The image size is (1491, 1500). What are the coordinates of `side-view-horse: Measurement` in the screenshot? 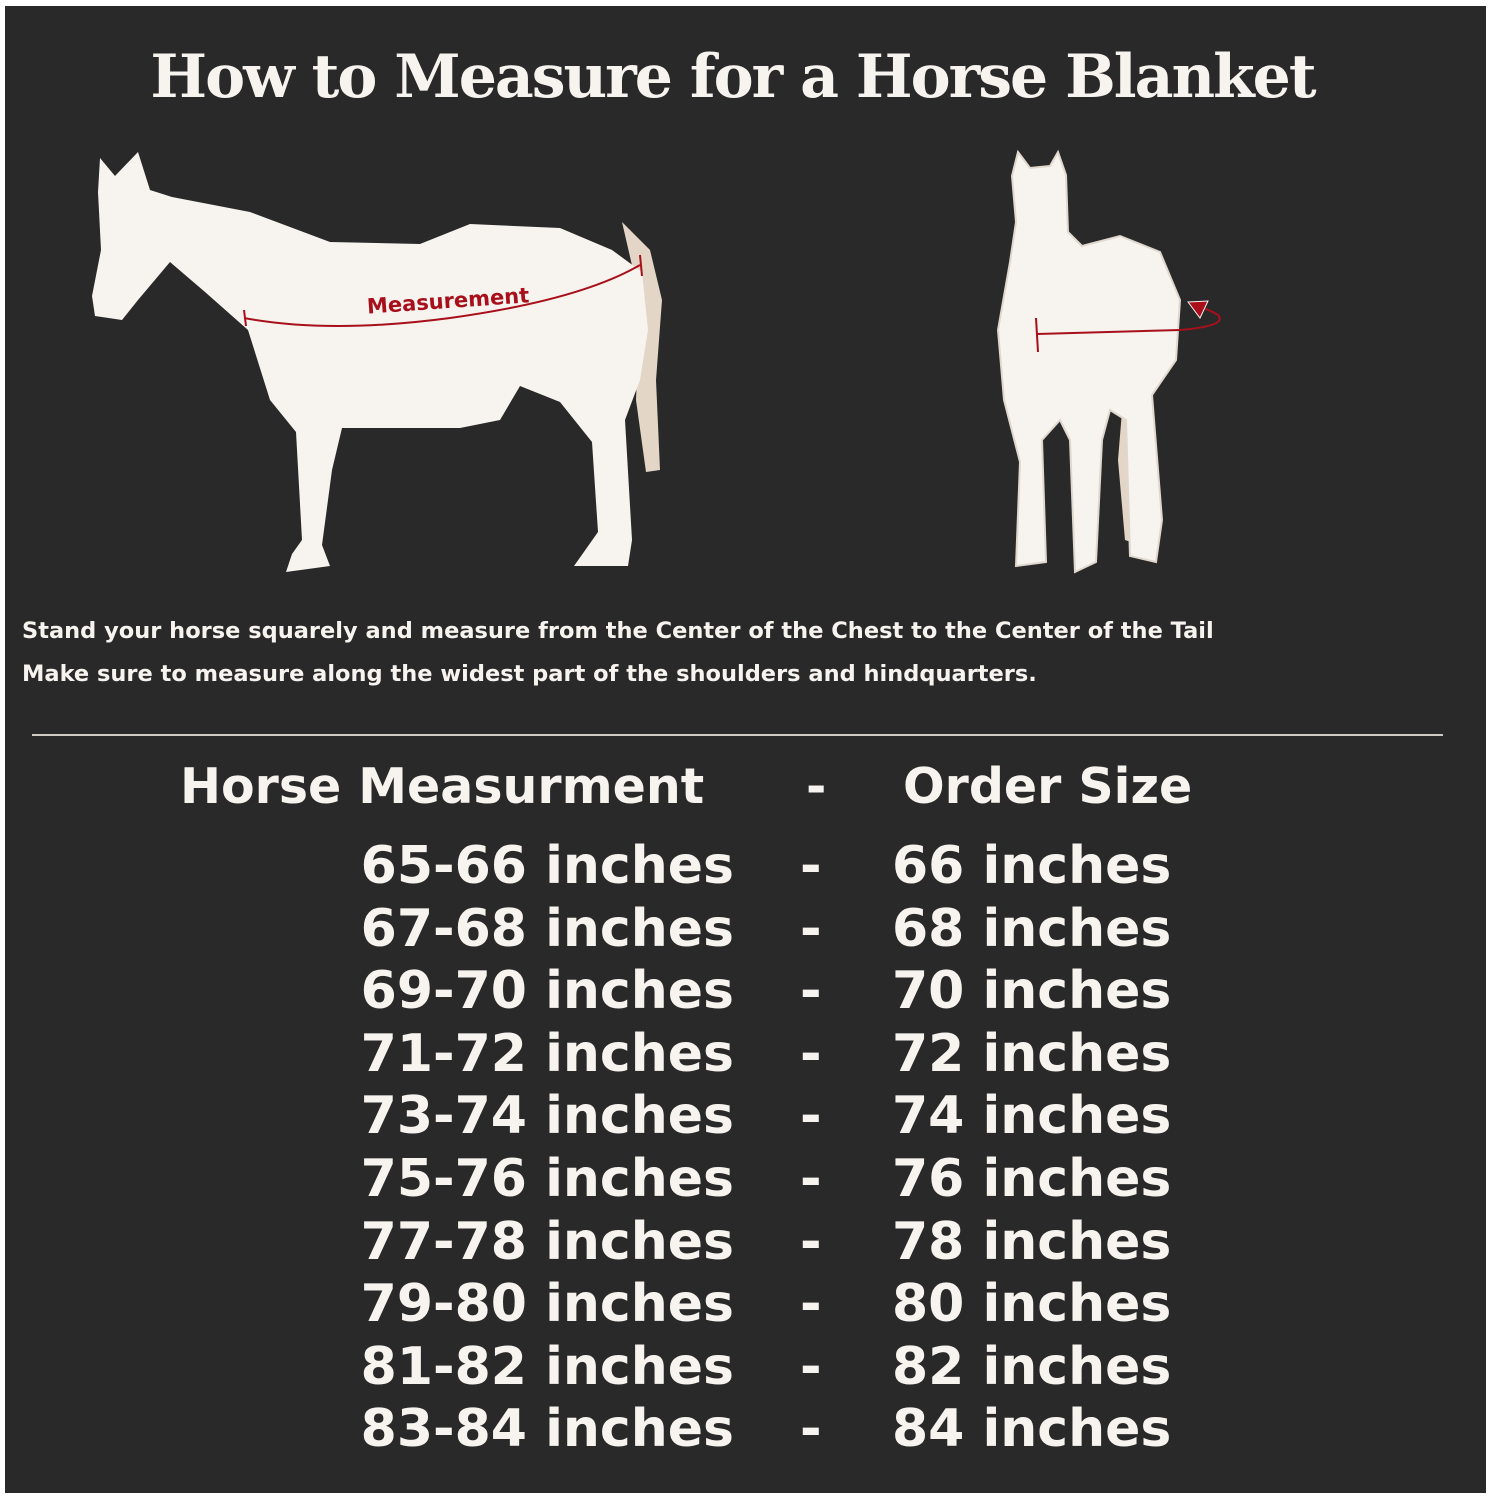 It's located at (377, 362).